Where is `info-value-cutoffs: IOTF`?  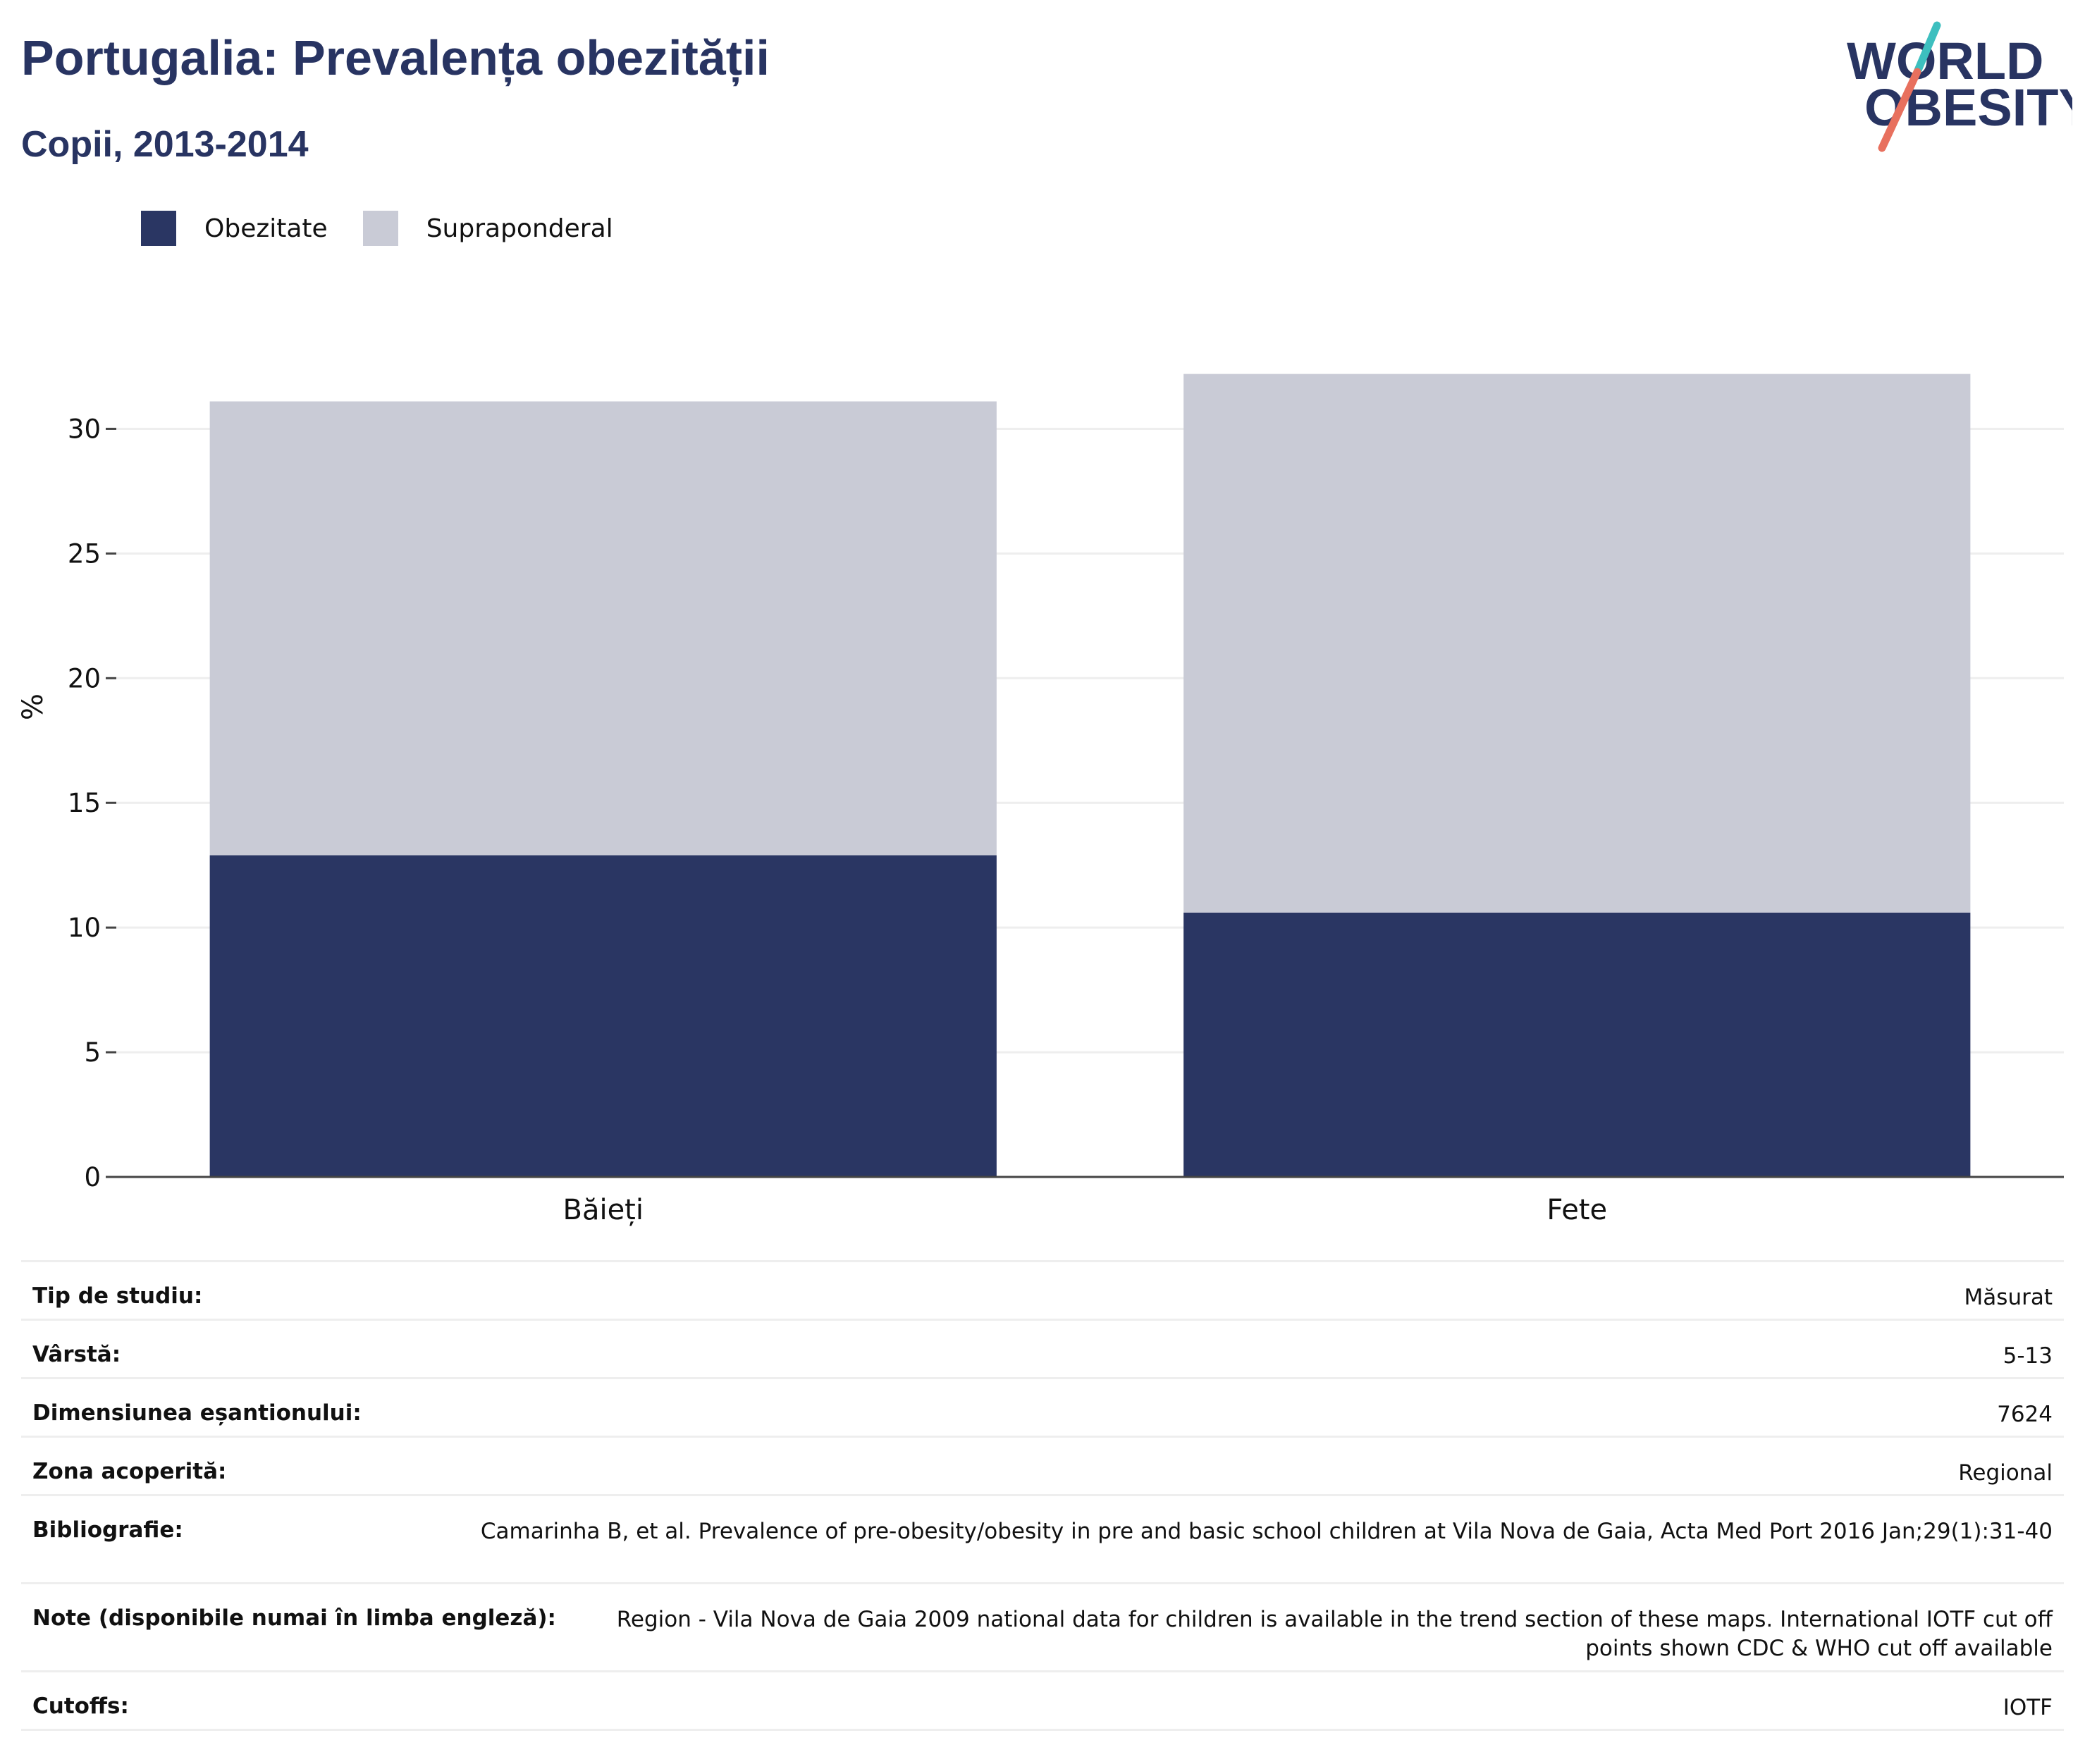 info-value-cutoffs: IOTF is located at coordinates (2028, 1707).